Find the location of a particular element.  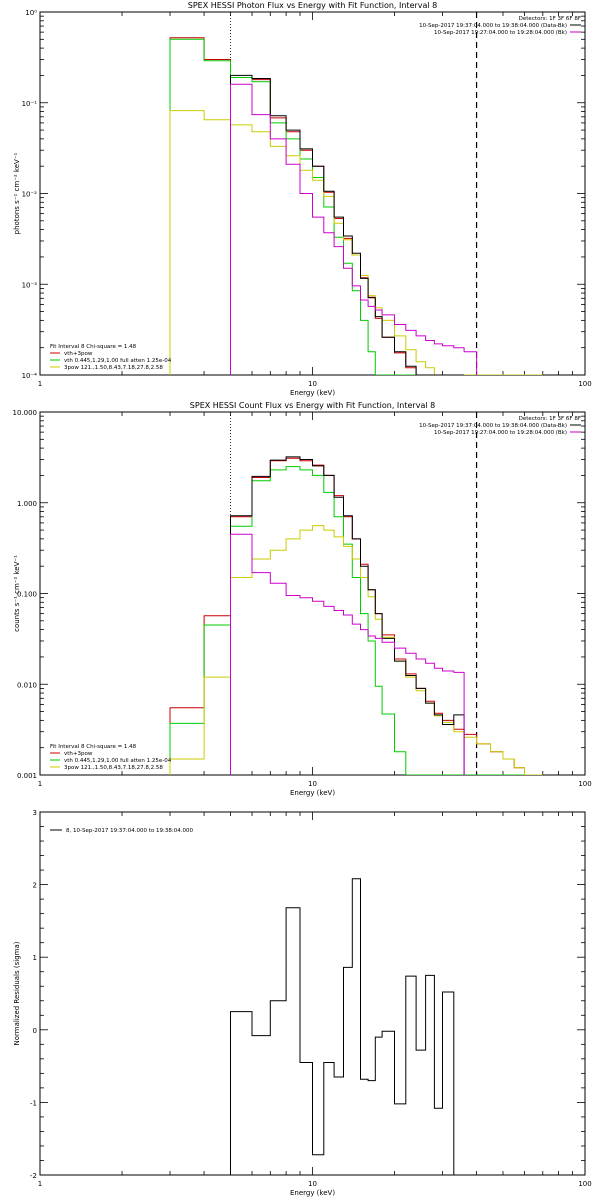

y-tick-label: 1 is located at coordinates (35, 958).